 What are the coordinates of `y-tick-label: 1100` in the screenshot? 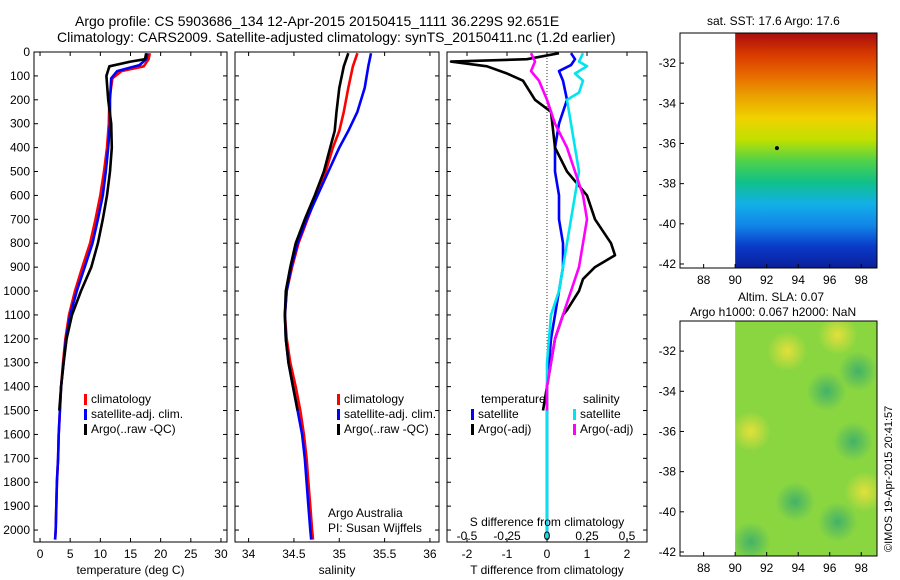 It's located at (17, 315).